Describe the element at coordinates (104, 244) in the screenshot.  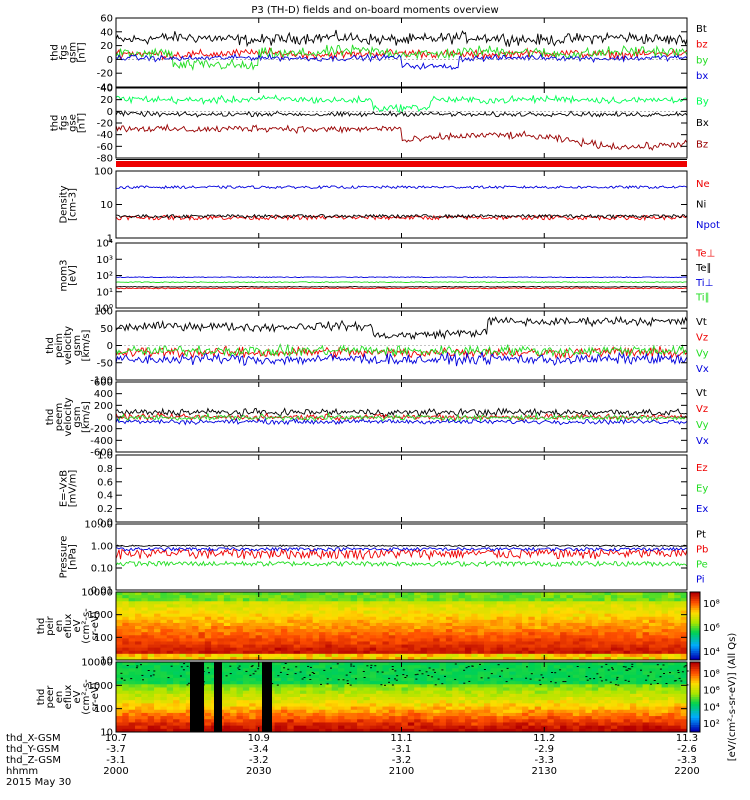
I see `panel-3-ytick-label: 10⁴` at that location.